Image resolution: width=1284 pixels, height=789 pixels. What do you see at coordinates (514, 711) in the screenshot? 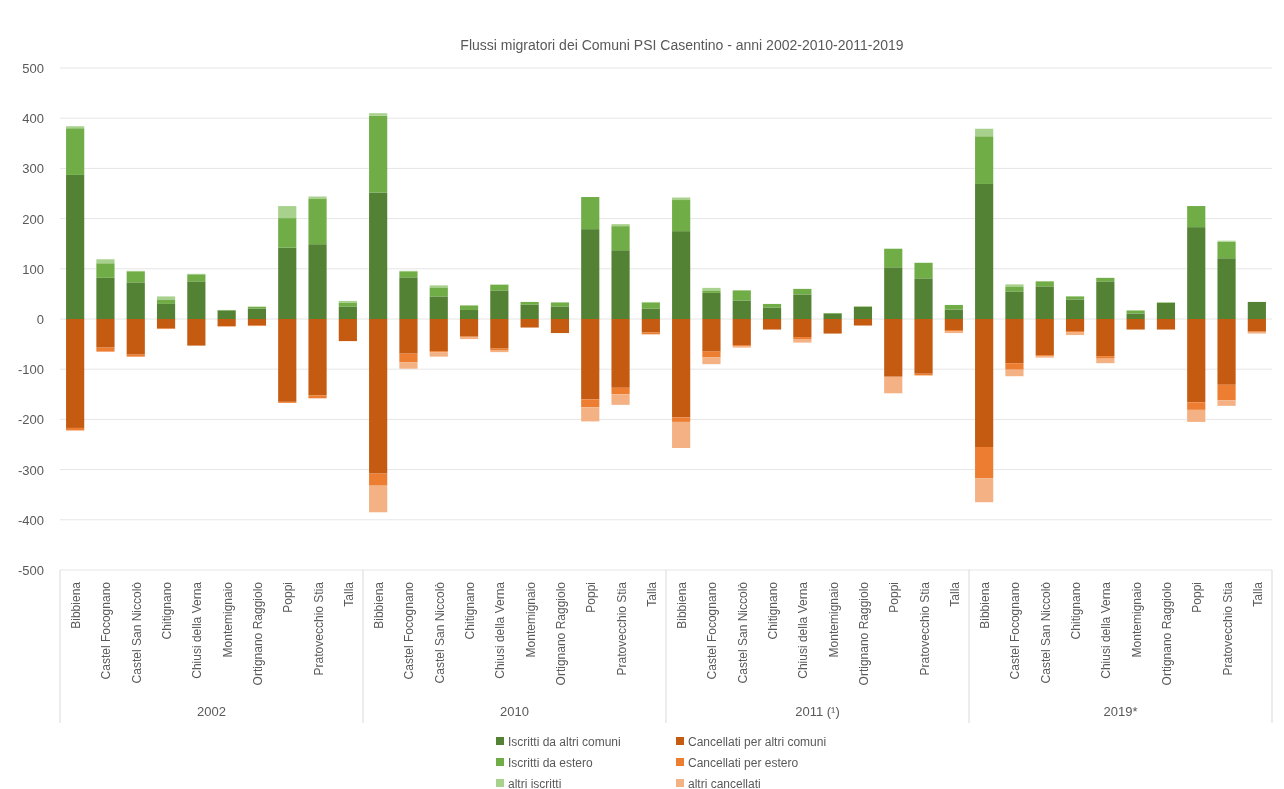
I see `text: 2010` at bounding box center [514, 711].